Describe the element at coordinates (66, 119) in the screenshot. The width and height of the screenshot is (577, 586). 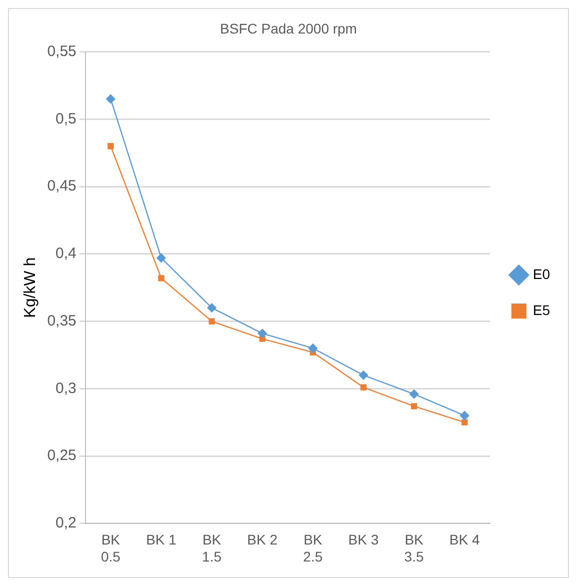
I see `y-tick-label: 0,5` at that location.